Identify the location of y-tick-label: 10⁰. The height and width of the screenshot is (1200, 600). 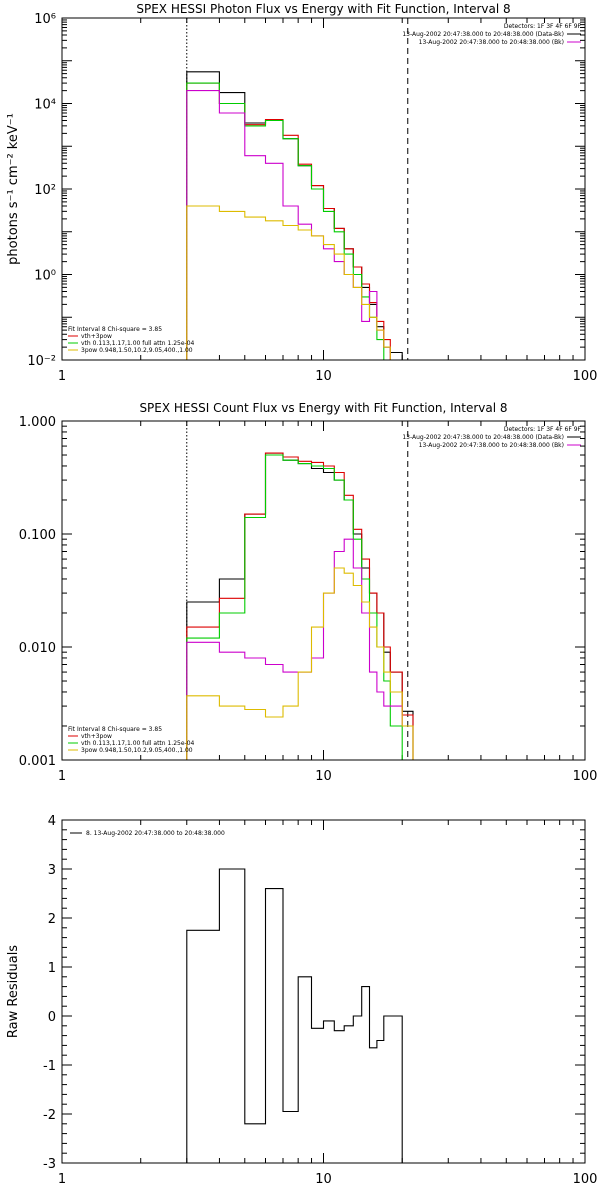
(45, 276).